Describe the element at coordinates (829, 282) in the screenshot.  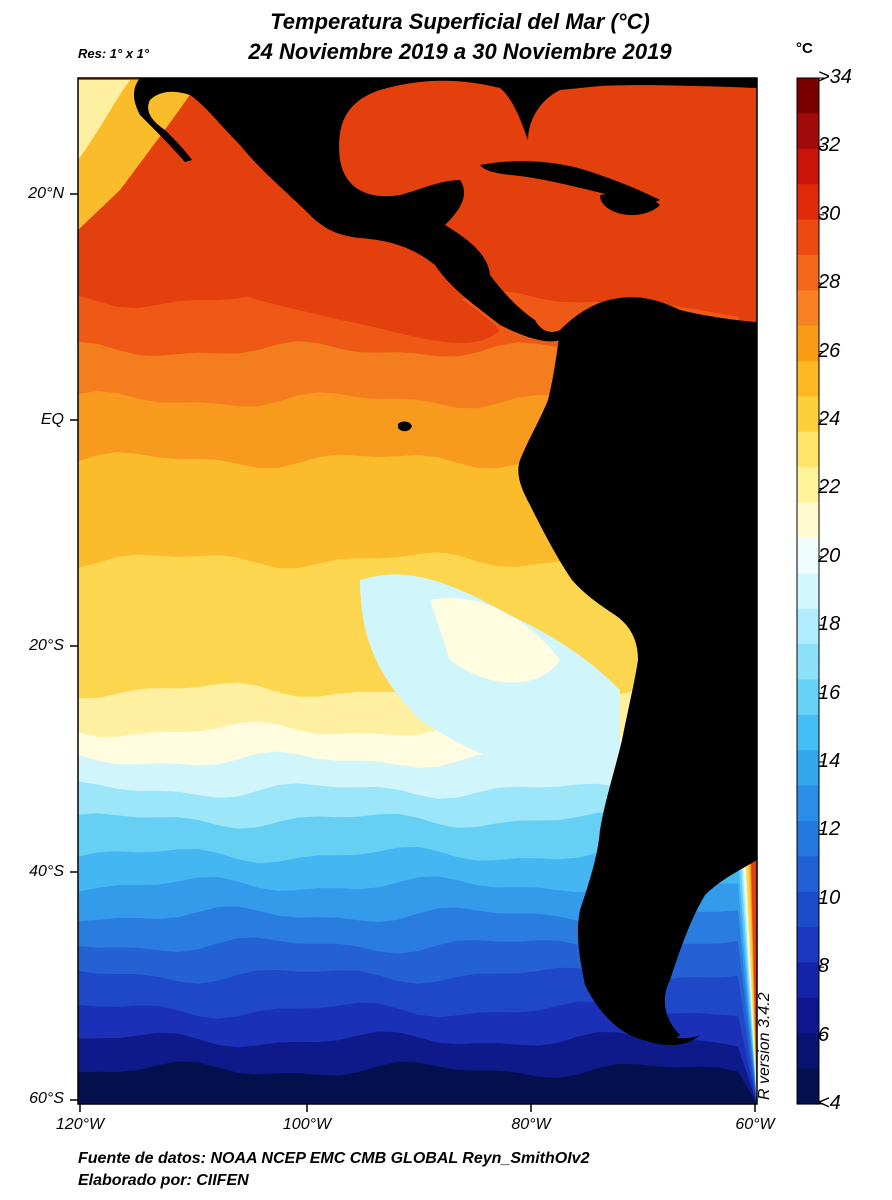
I see `colorbar-label: 28` at that location.